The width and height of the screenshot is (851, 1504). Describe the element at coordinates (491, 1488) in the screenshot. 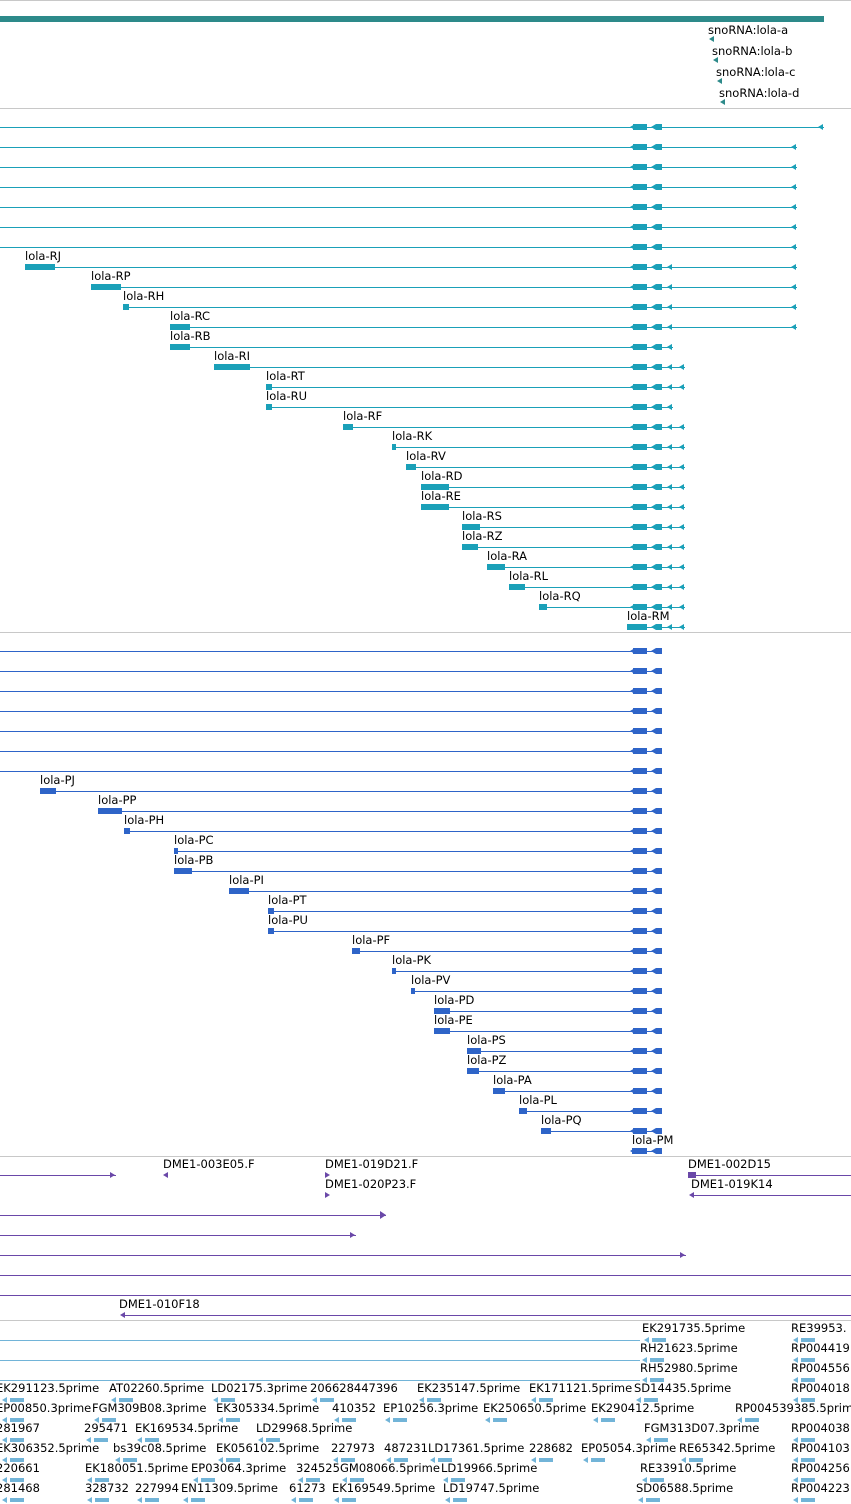

I see `est-label: LD19747.5prime` at that location.